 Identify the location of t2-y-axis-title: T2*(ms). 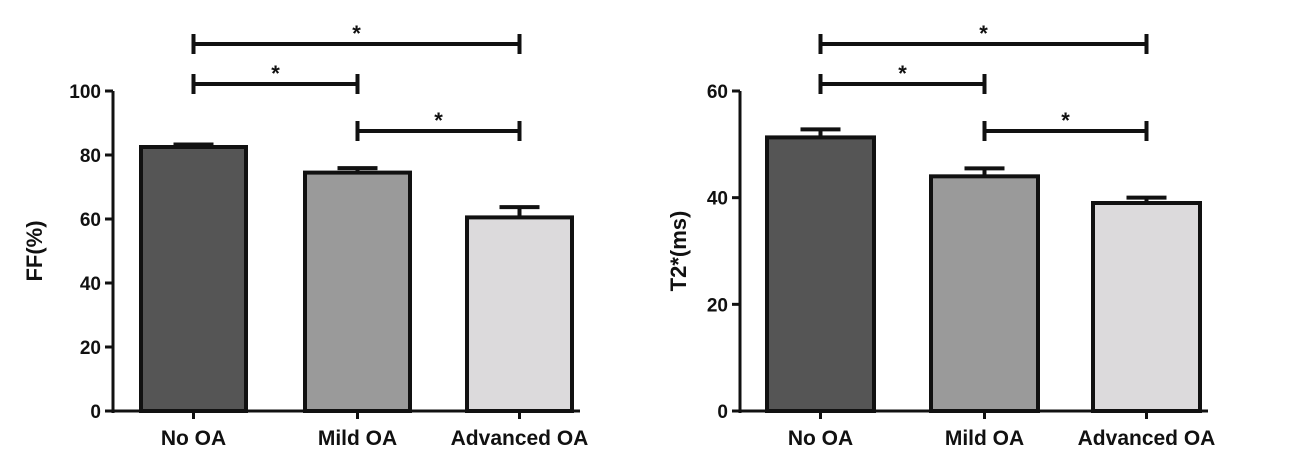
(678, 251).